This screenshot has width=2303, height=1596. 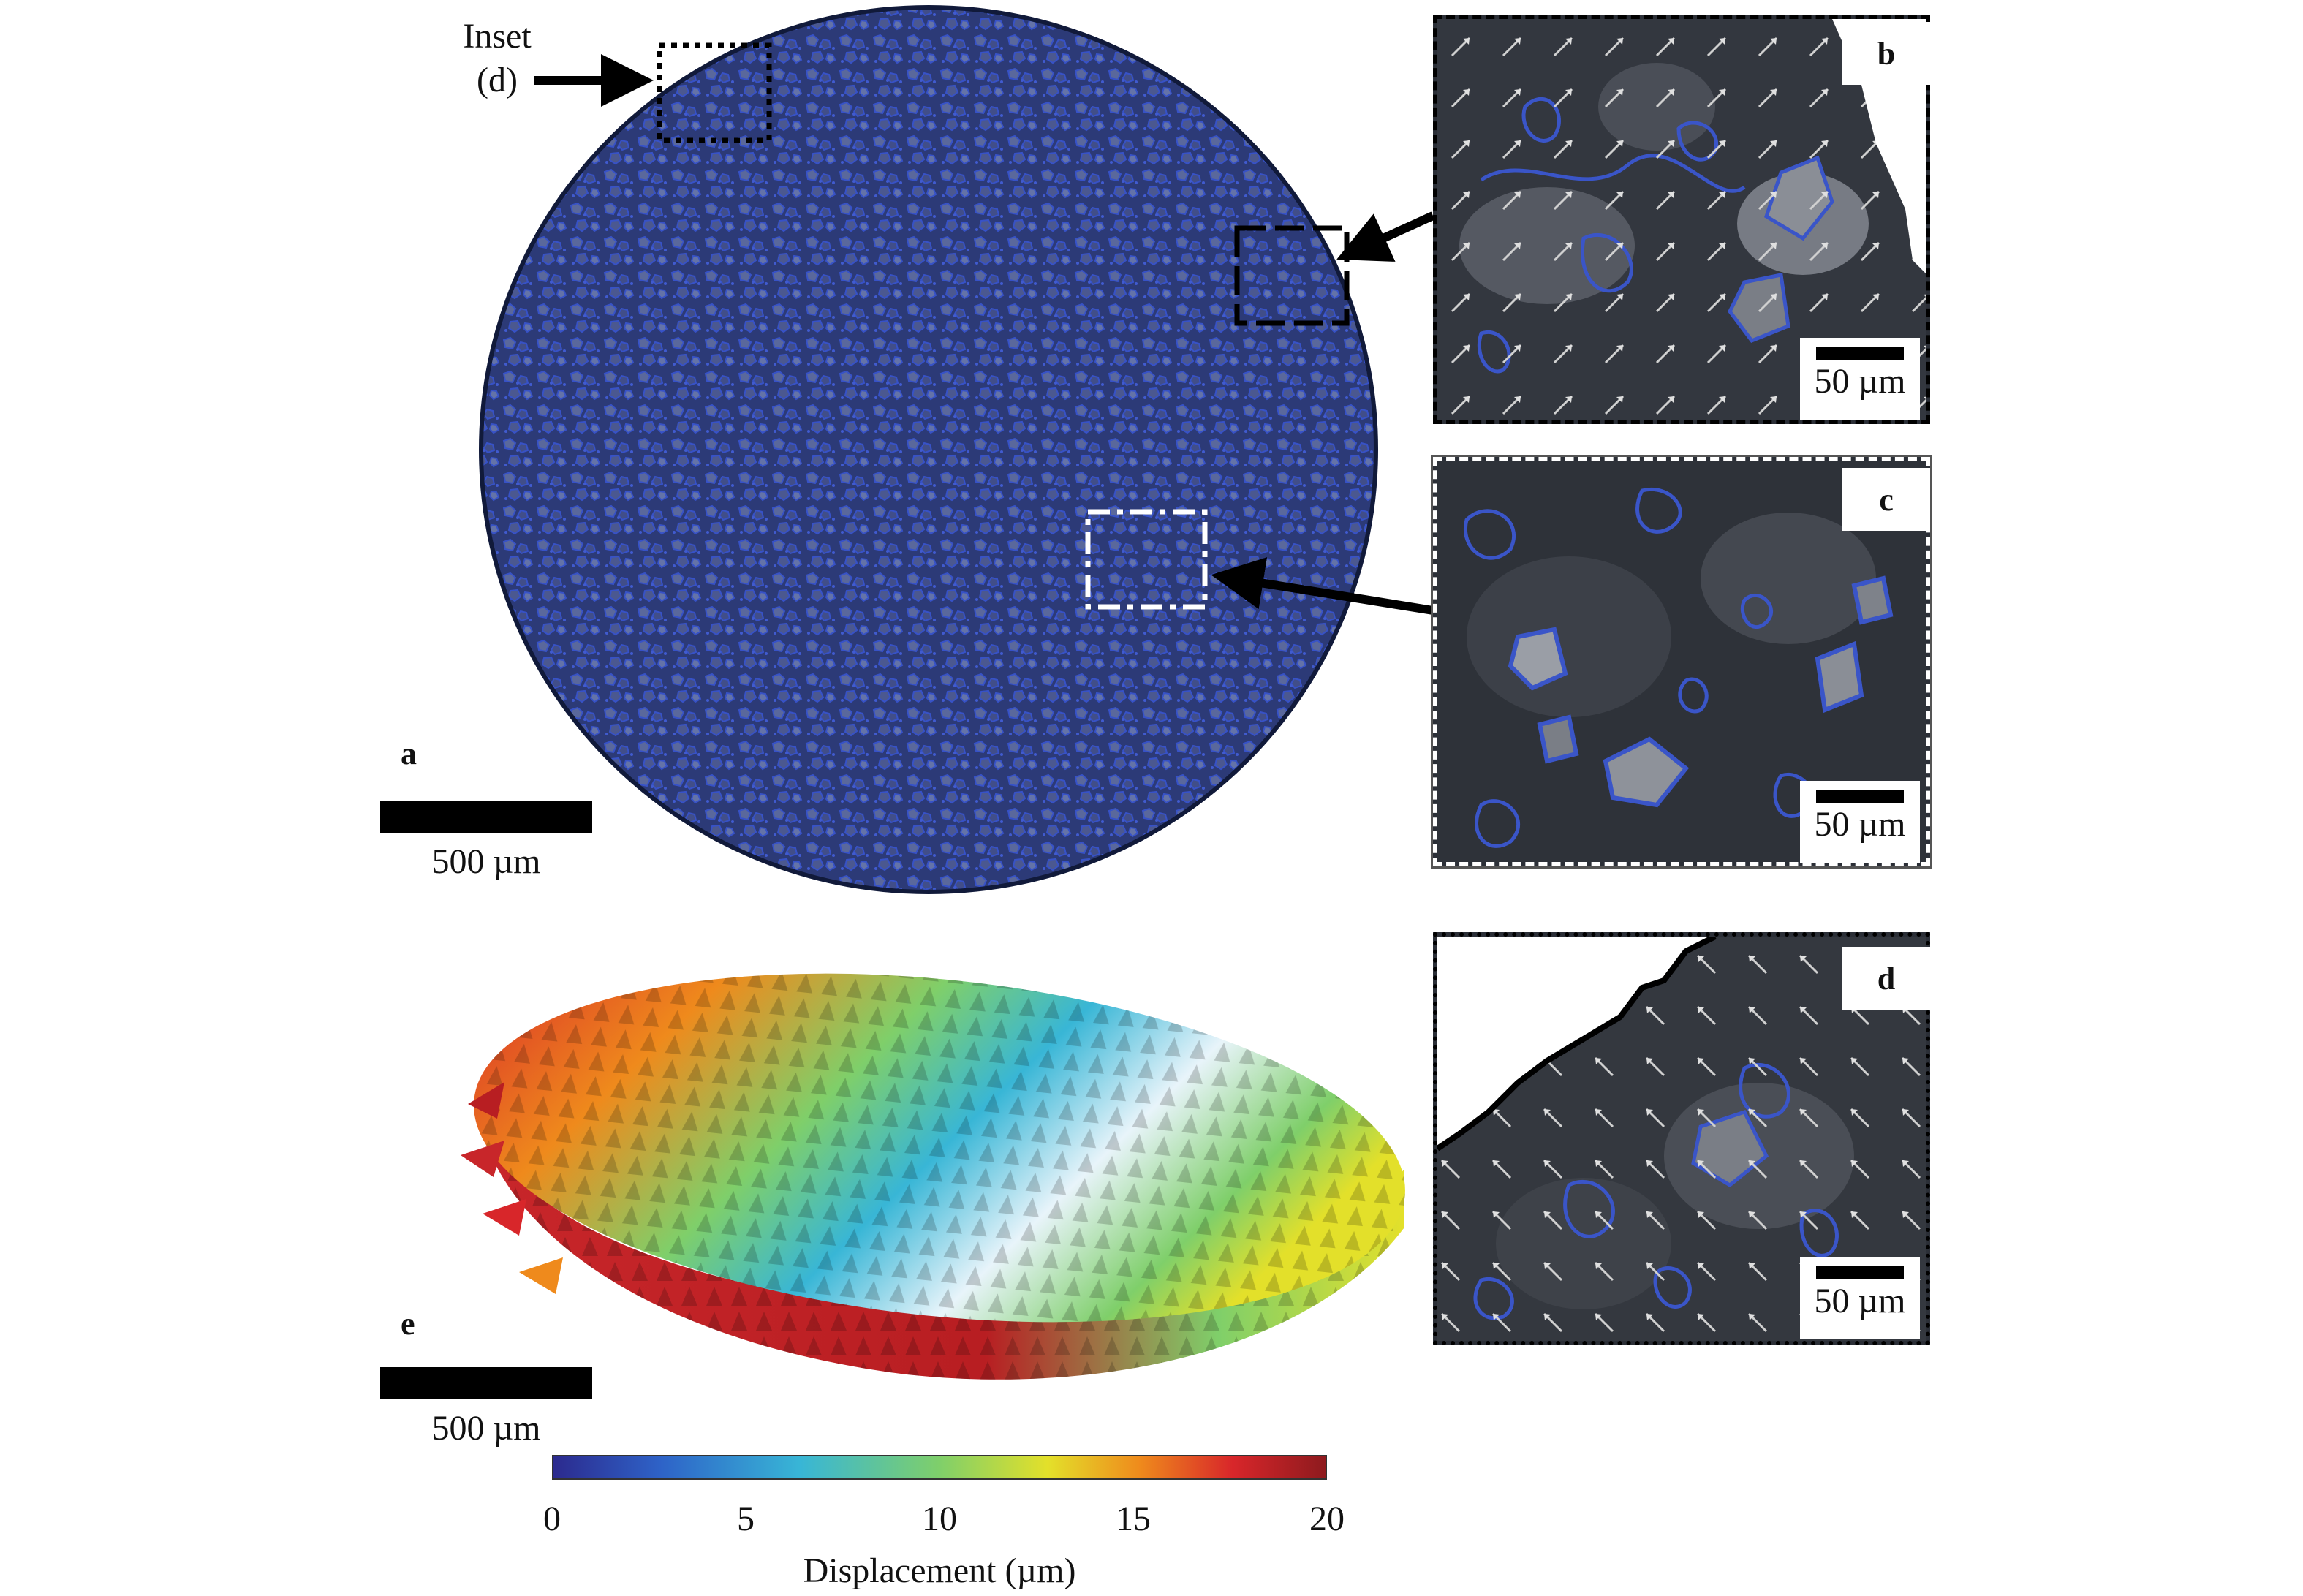 What do you see at coordinates (1133, 1519) in the screenshot?
I see `colorbar-tick-15: 15` at bounding box center [1133, 1519].